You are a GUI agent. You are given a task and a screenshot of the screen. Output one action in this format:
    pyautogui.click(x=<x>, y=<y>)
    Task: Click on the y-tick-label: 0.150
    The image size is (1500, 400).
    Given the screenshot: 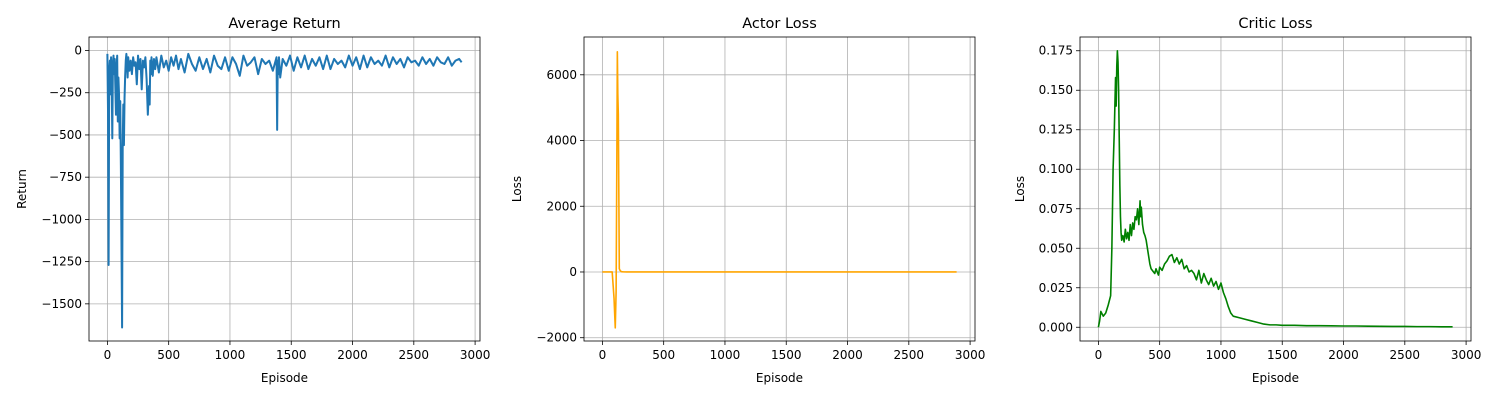 What is the action you would take?
    pyautogui.click(x=1056, y=90)
    